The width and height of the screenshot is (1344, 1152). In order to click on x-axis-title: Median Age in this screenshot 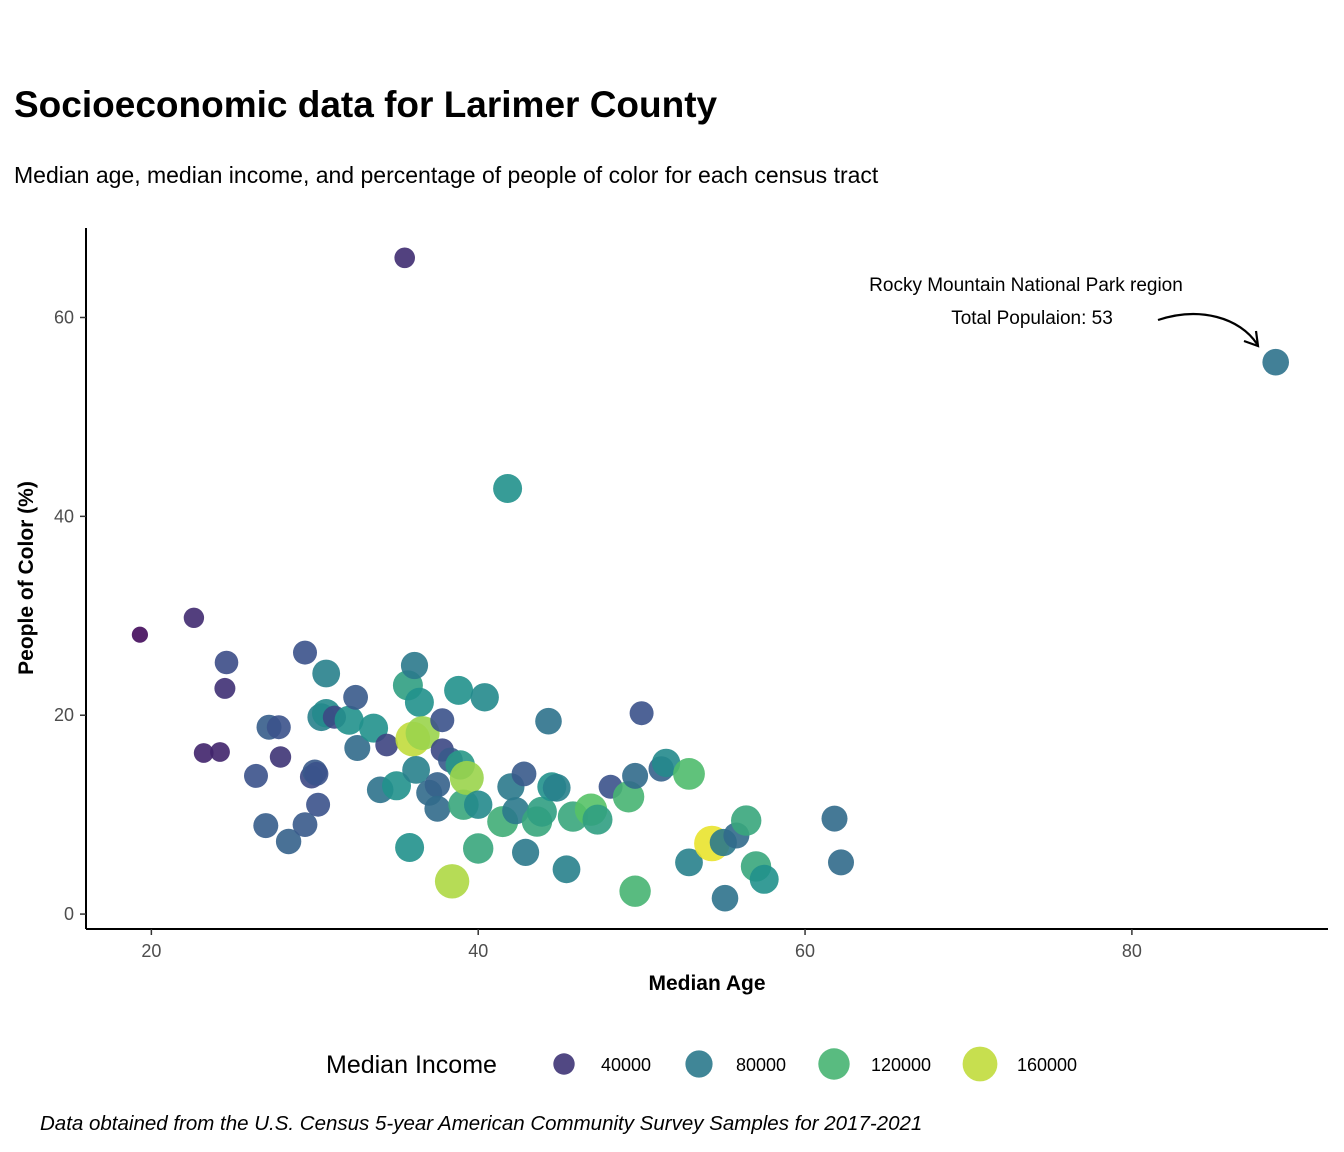, I will do `click(706, 983)`.